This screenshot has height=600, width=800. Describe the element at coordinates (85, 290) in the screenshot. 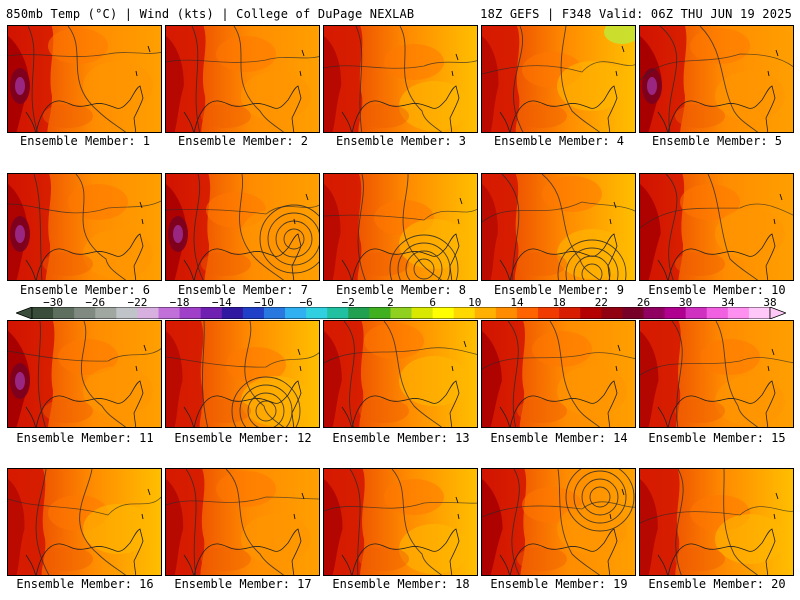

I see `ensemble-member-label: Ensemble Member: 6` at that location.